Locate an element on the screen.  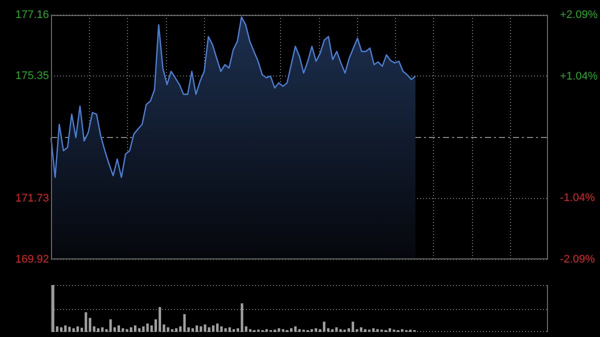
y-tick-label: 177.16 is located at coordinates (32, 15).